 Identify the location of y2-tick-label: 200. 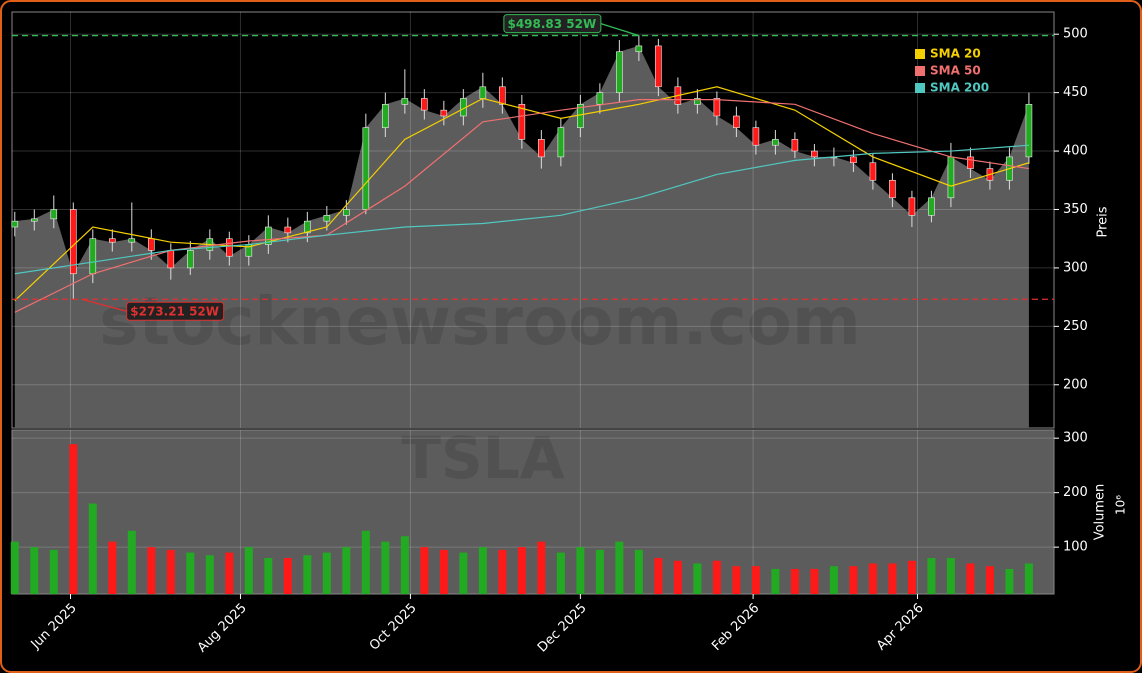
(1075, 492).